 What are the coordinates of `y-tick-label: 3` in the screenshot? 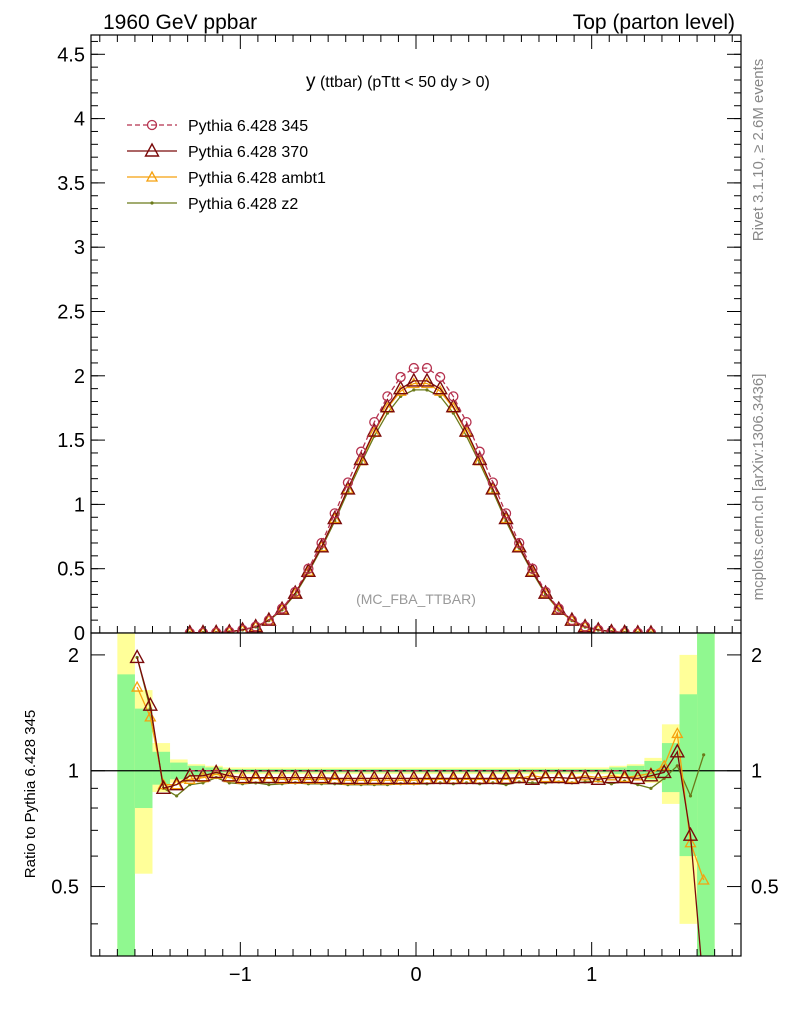 It's located at (79, 248).